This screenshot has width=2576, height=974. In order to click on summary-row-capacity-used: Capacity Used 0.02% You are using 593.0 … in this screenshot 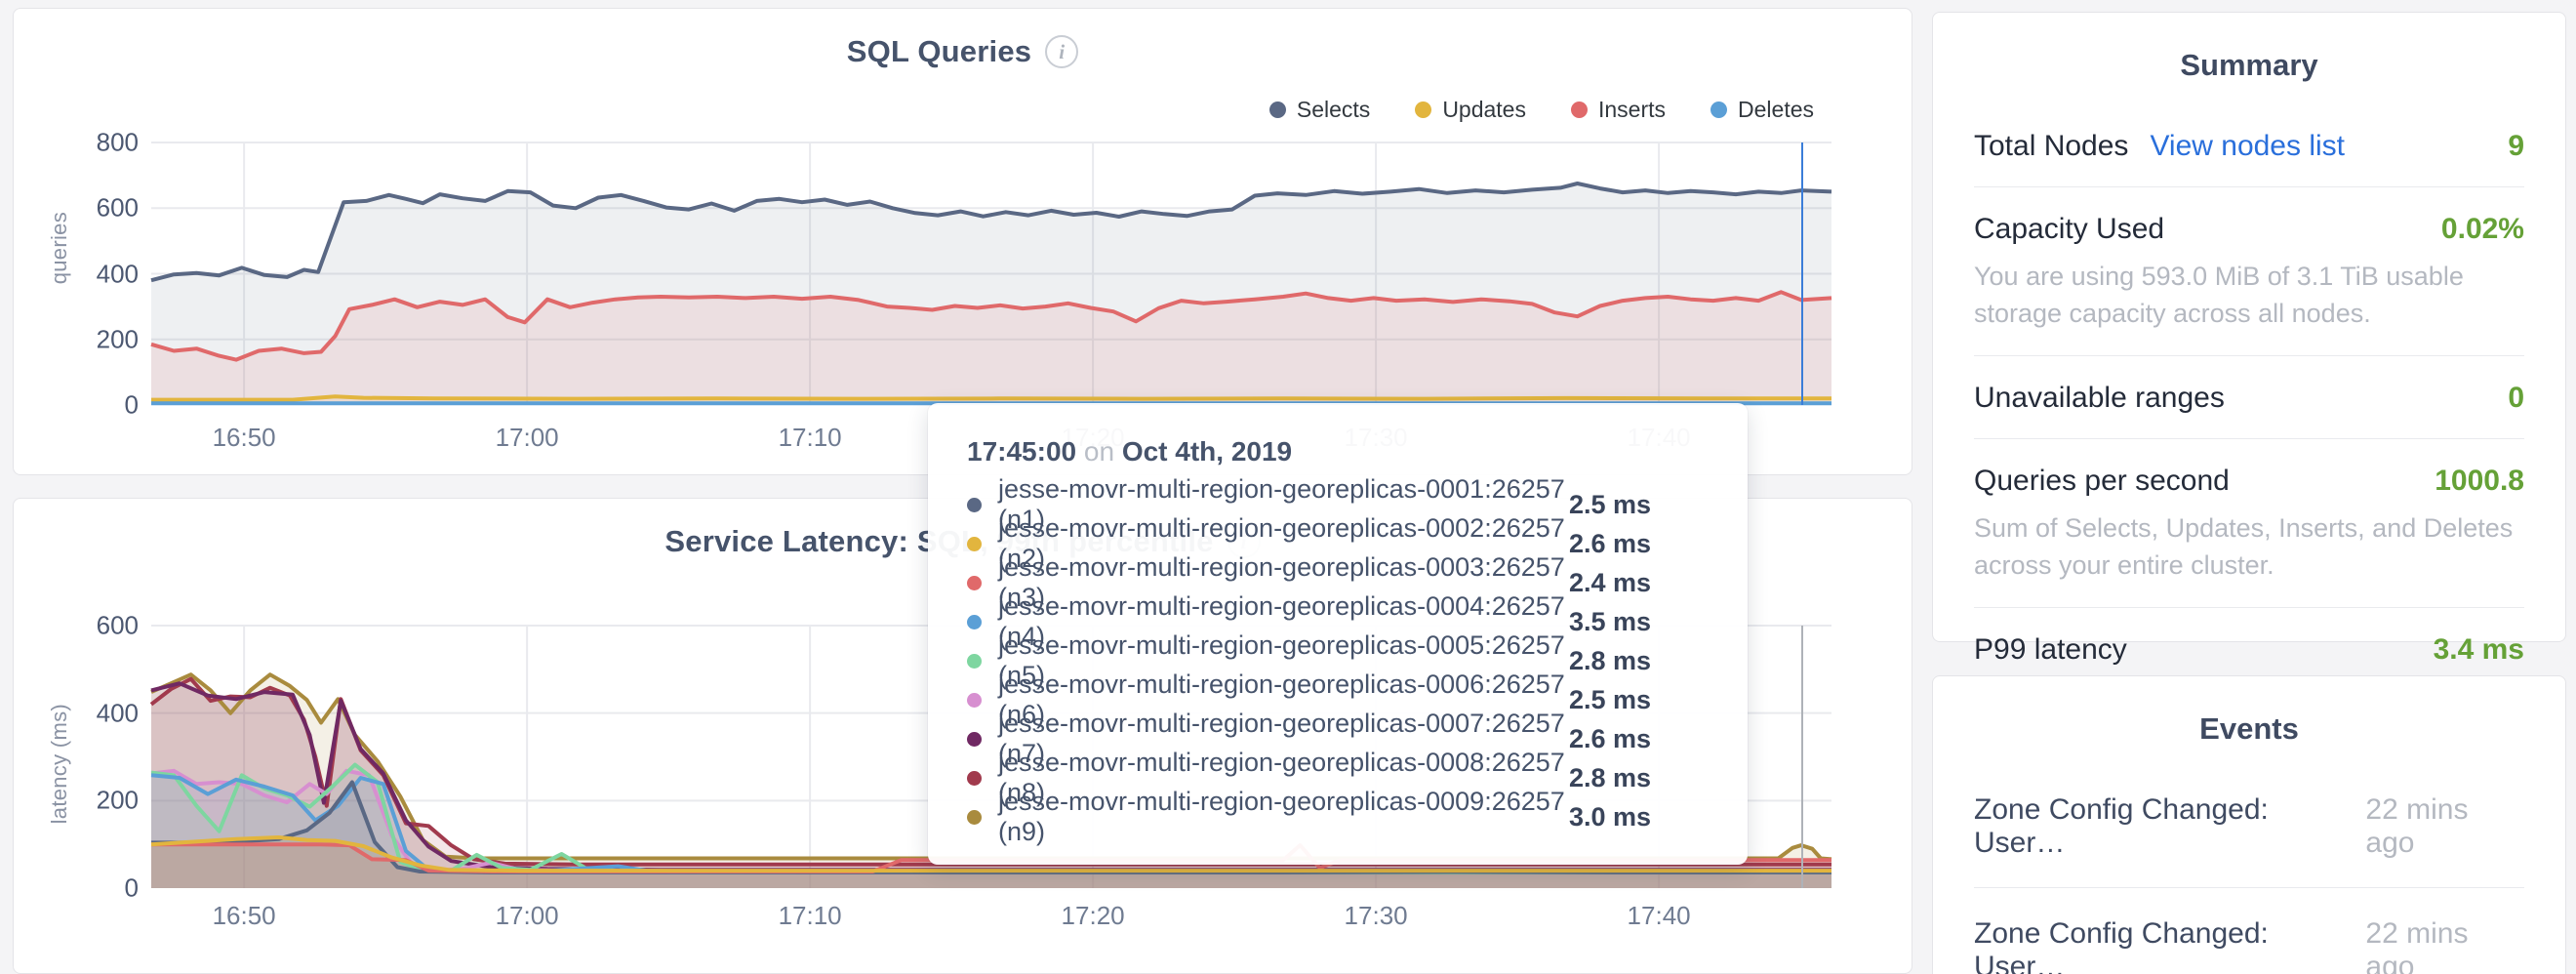, I will do `click(2249, 271)`.